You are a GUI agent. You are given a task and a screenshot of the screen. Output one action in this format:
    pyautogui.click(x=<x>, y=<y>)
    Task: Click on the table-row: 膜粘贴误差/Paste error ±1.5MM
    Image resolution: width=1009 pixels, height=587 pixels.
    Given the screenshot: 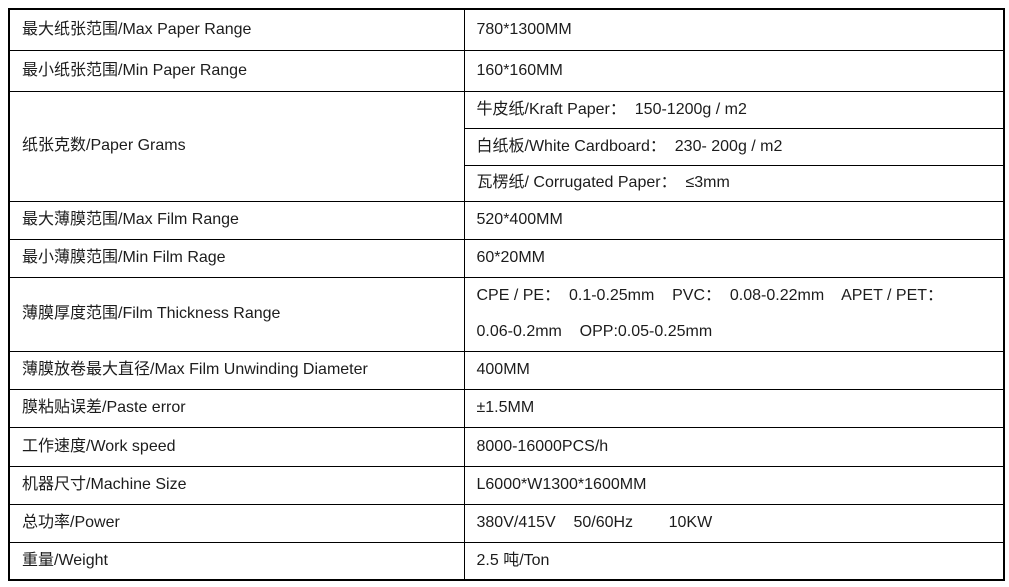 What is the action you would take?
    pyautogui.click(x=506, y=408)
    